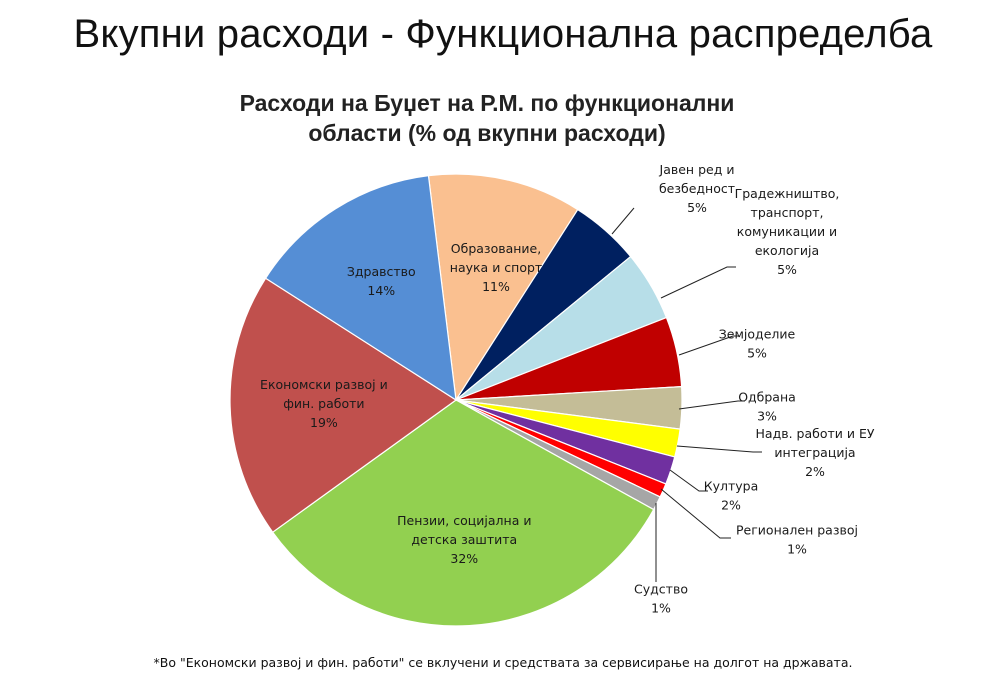 This screenshot has width=1006, height=684. I want to click on slice-label-здравство: Здравство 14%, so click(381, 281).